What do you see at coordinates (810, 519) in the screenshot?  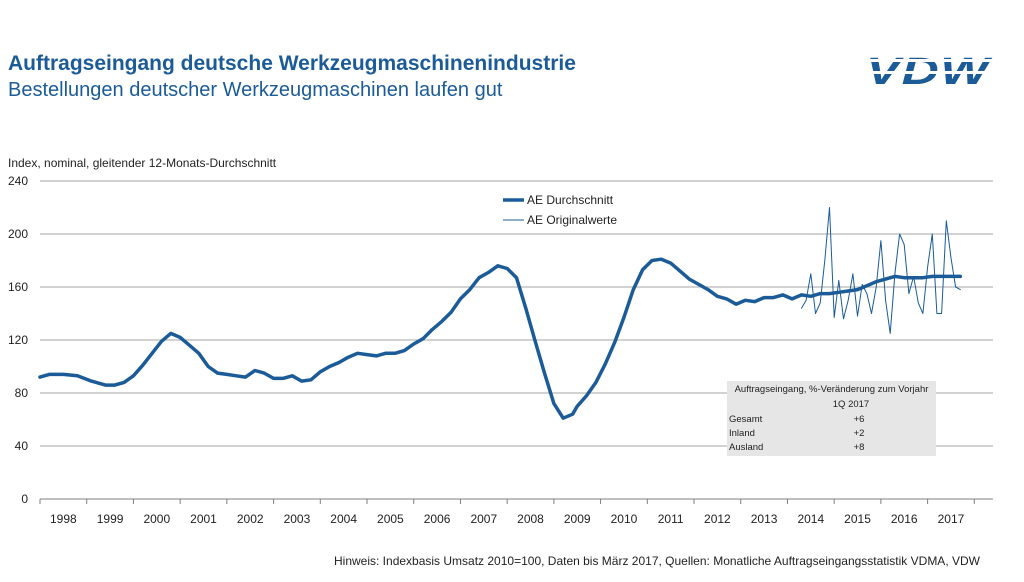 I see `x-tick-label: 2014` at bounding box center [810, 519].